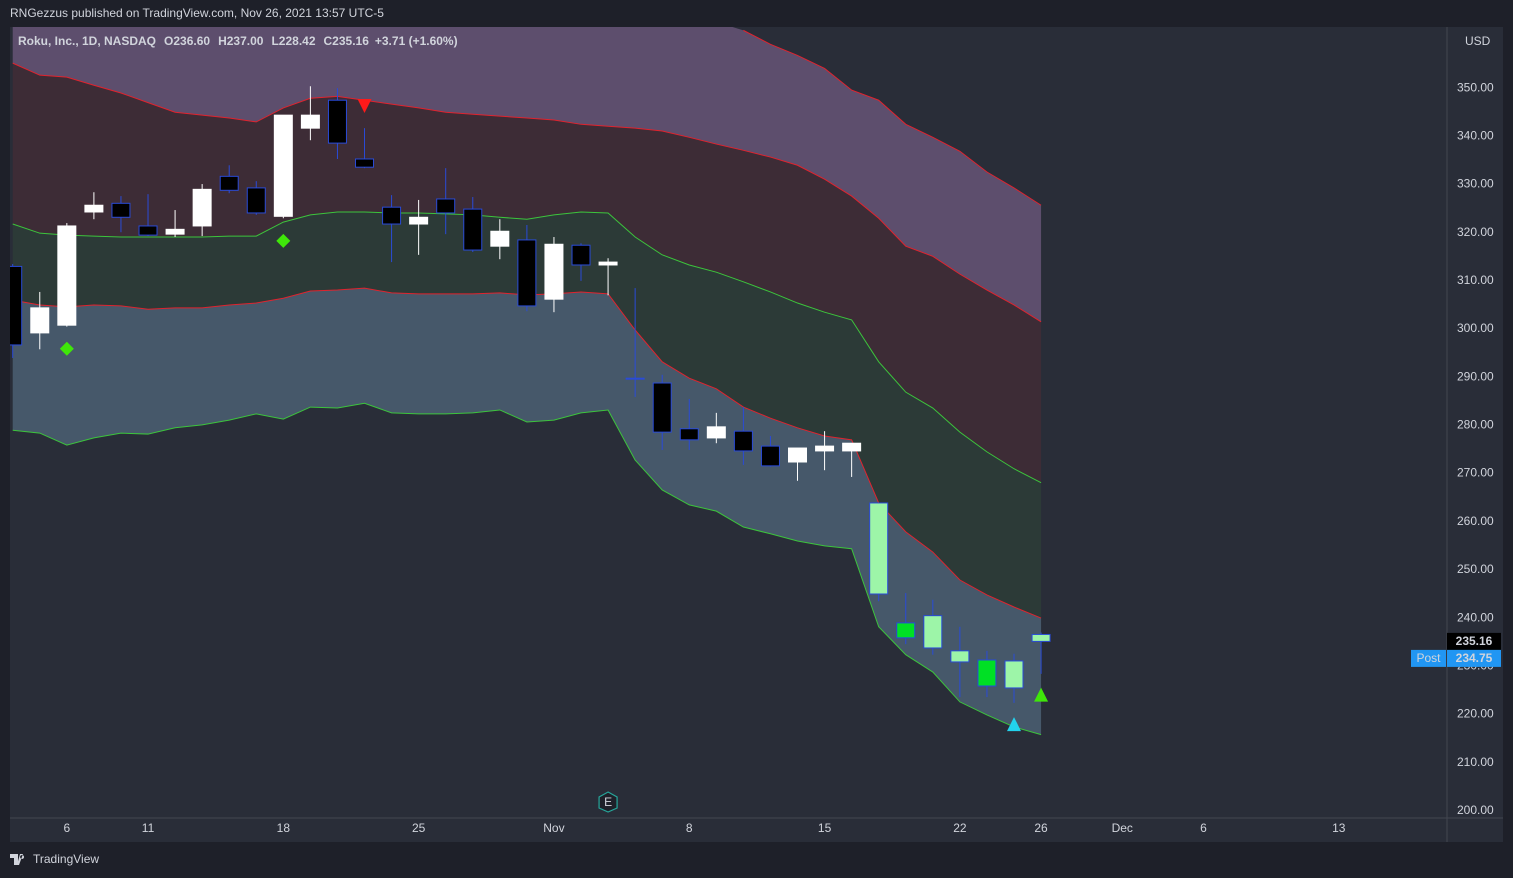 This screenshot has width=1513, height=878. What do you see at coordinates (328, 41) in the screenshot?
I see `ohlc-key: C` at bounding box center [328, 41].